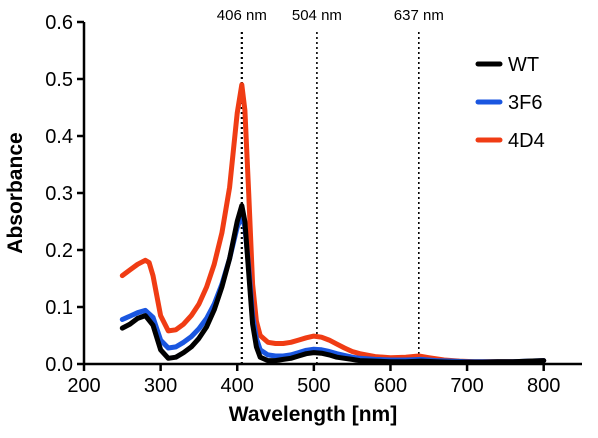  I want to click on reference-line-label: 637 nm, so click(419, 15).